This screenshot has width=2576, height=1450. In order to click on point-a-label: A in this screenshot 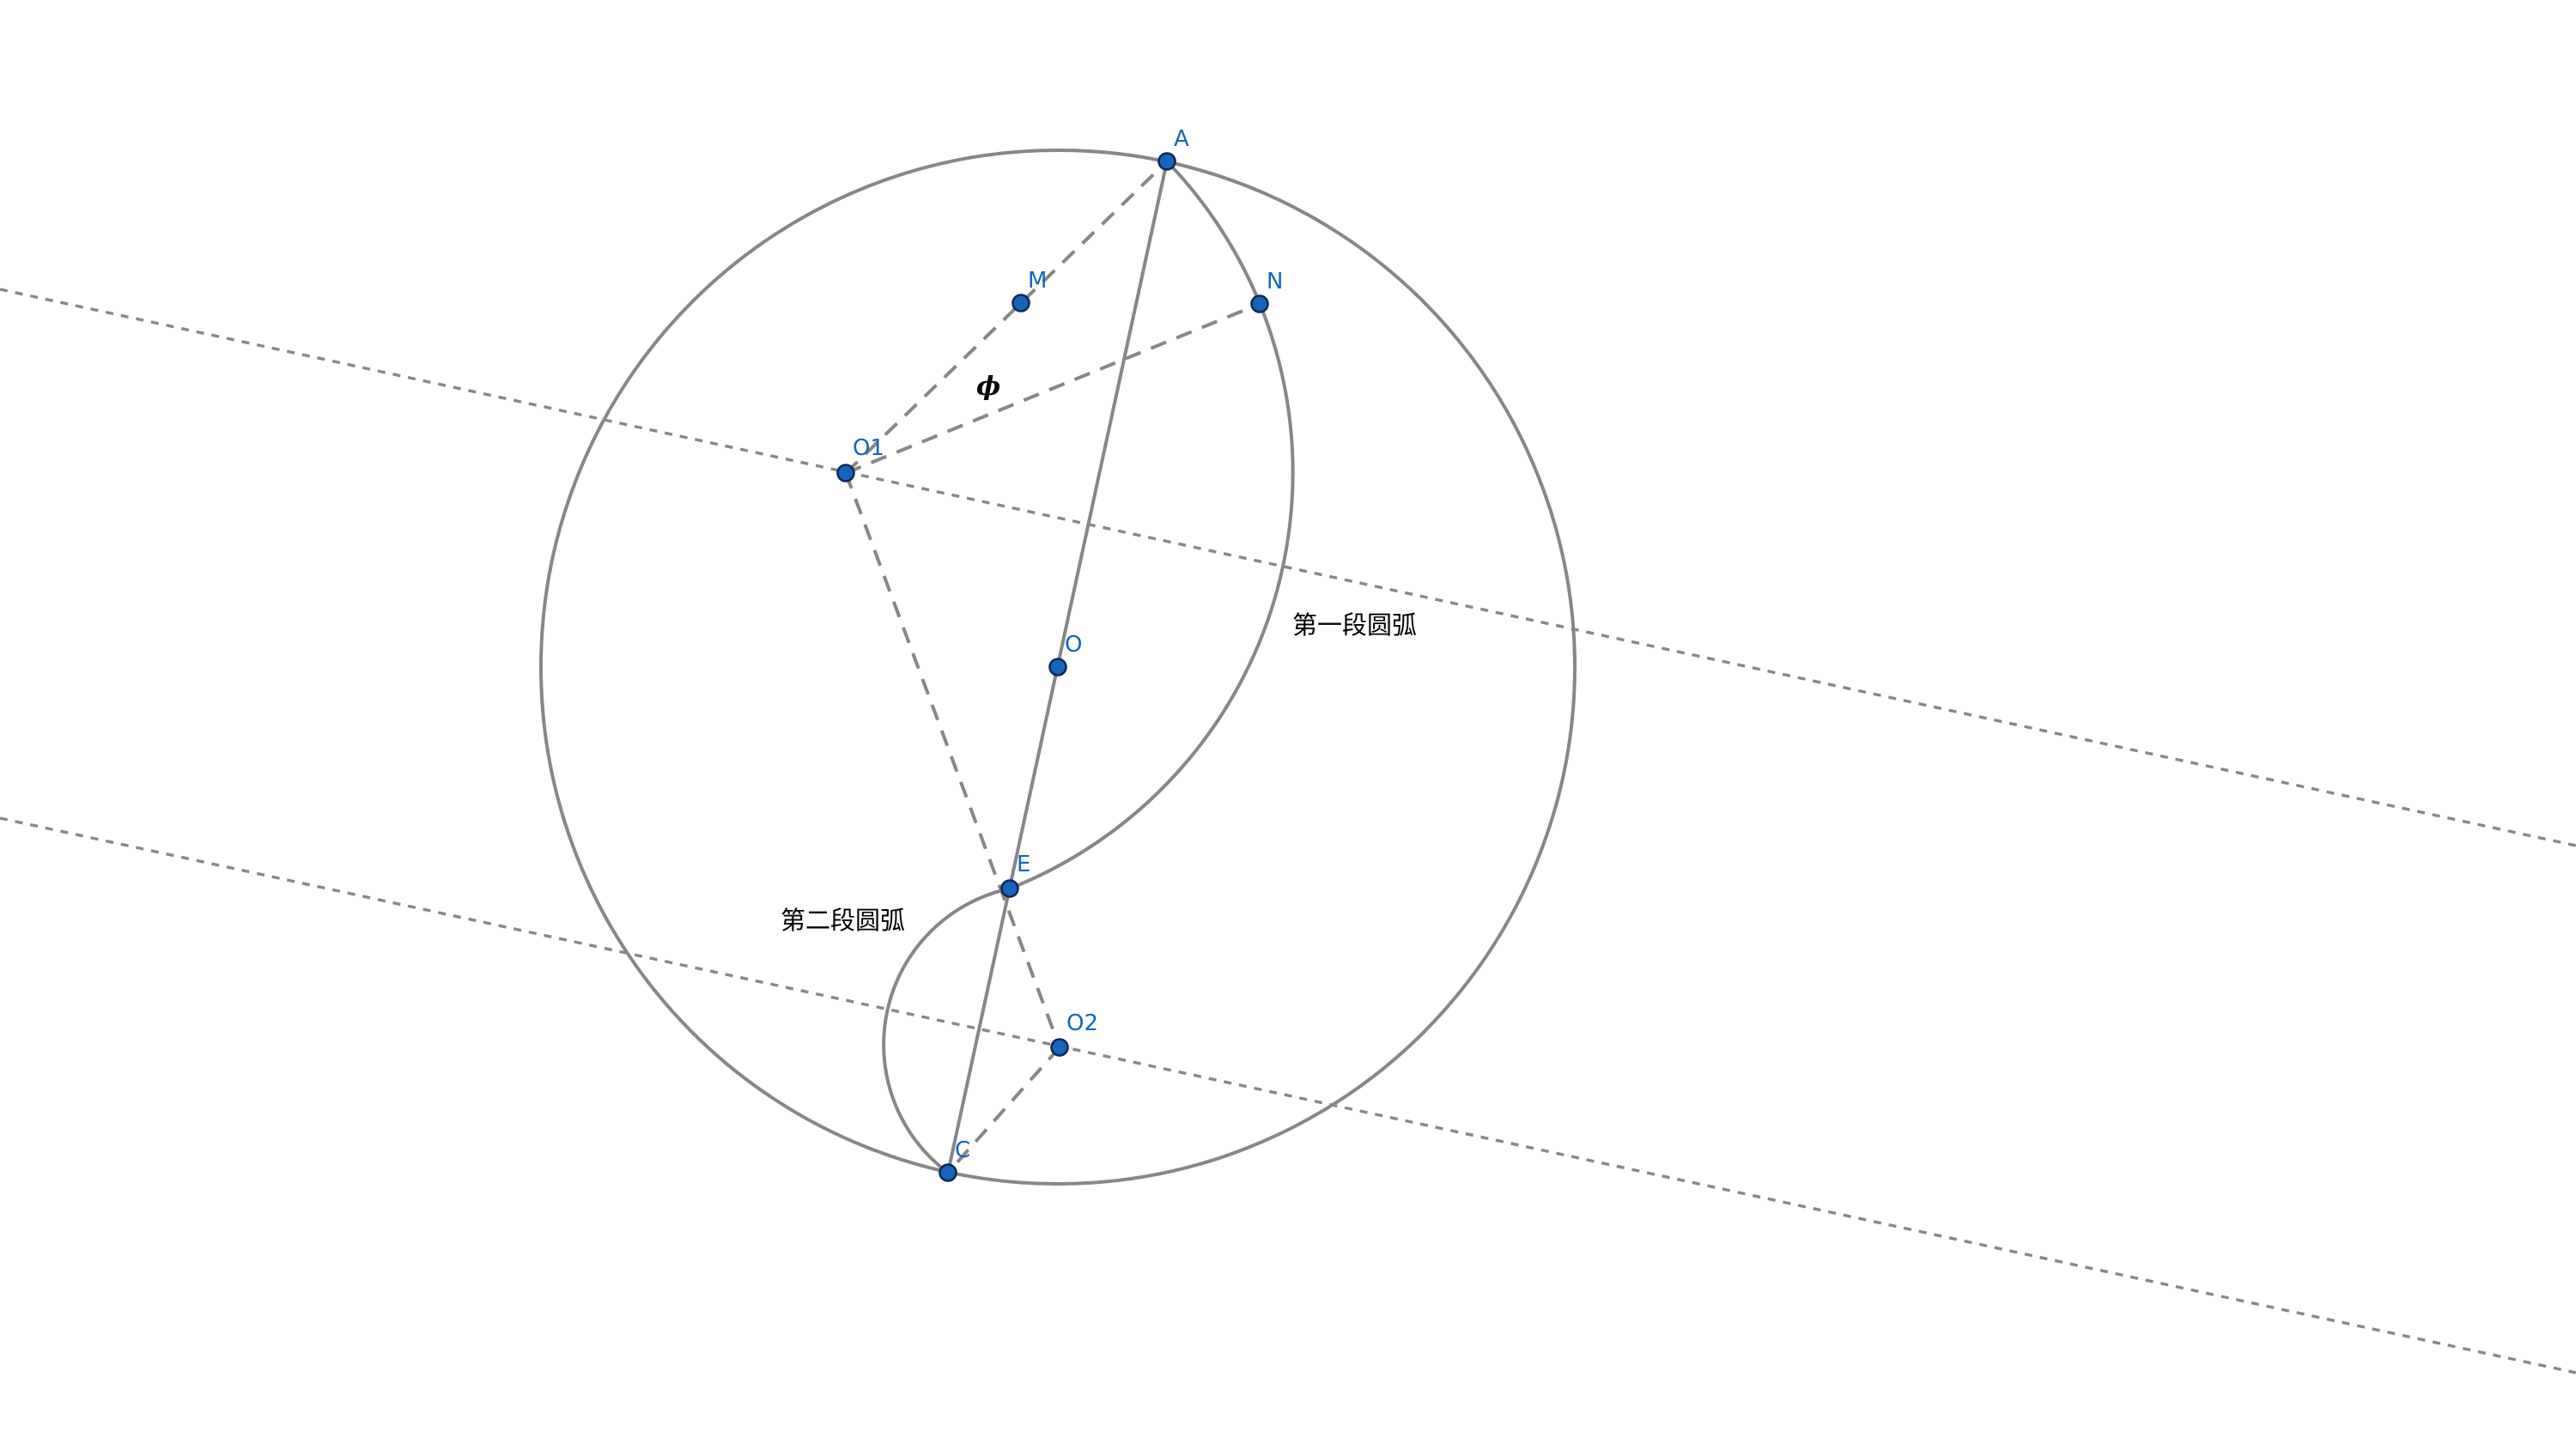, I will do `click(1181, 139)`.